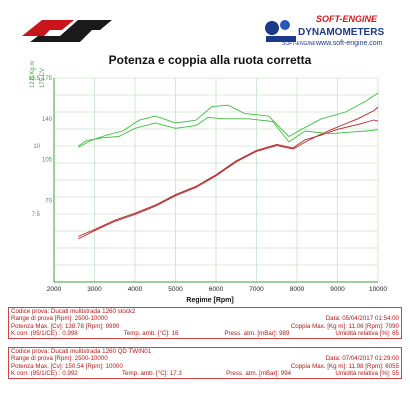  Describe the element at coordinates (257, 334) in the screenshot. I see `run1-press: Press. atm. [mBar]: 989` at that location.